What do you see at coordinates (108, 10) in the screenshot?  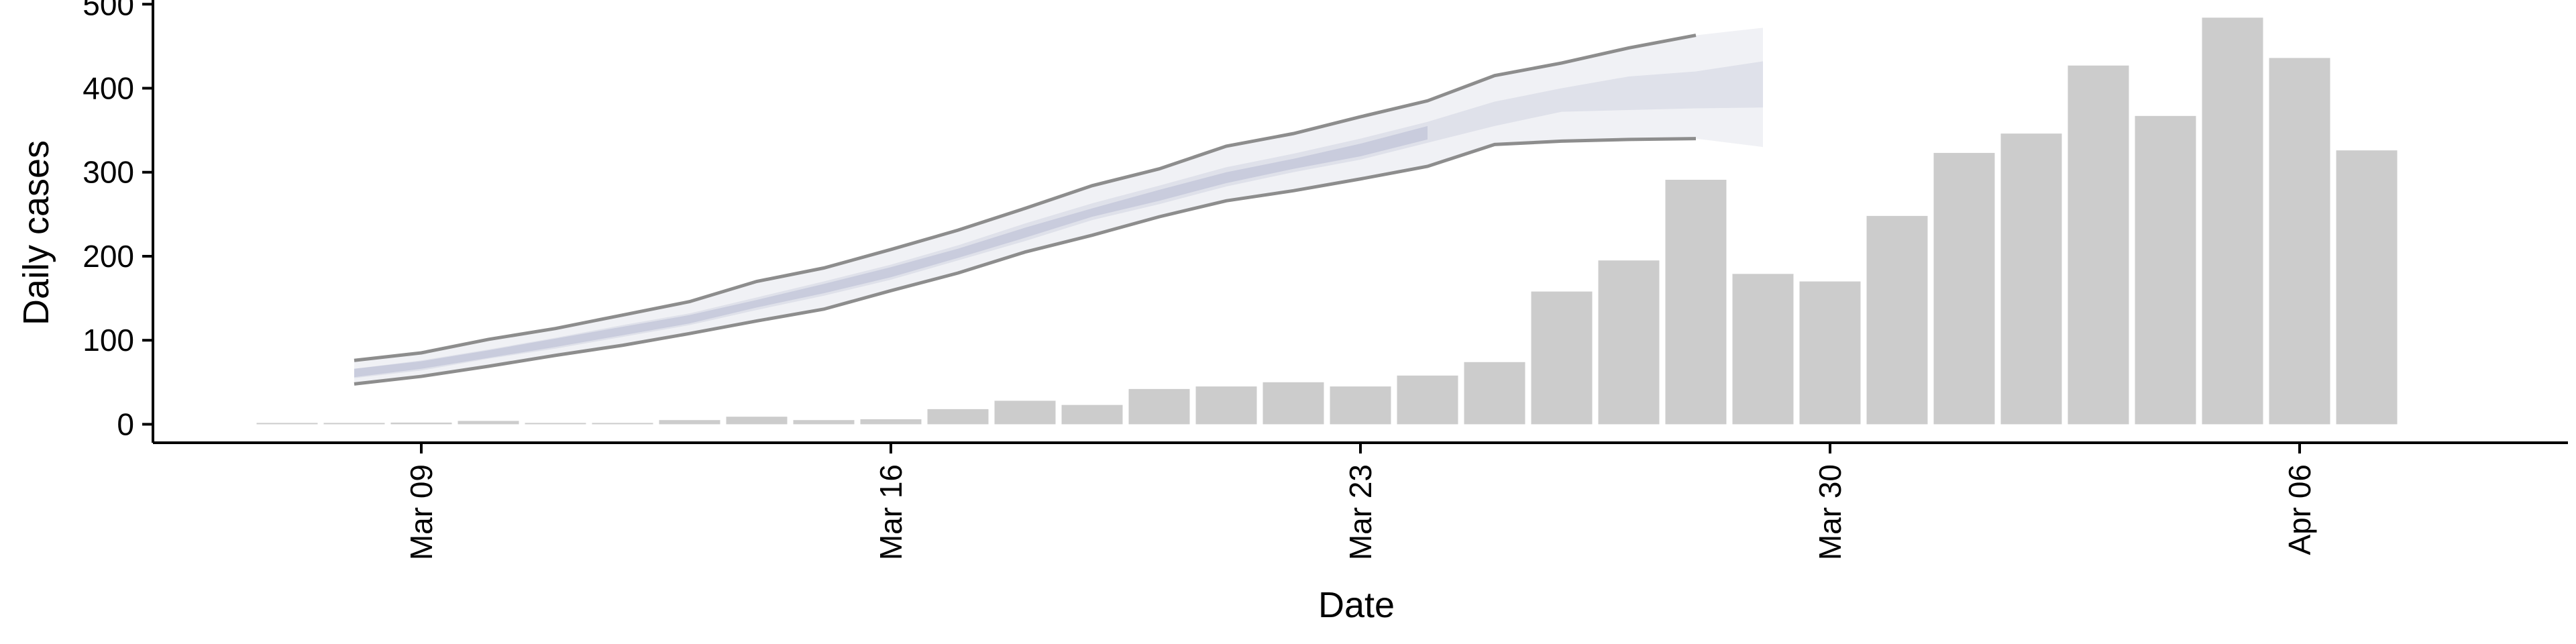 I see `y-tick-label-500: 500` at bounding box center [108, 10].